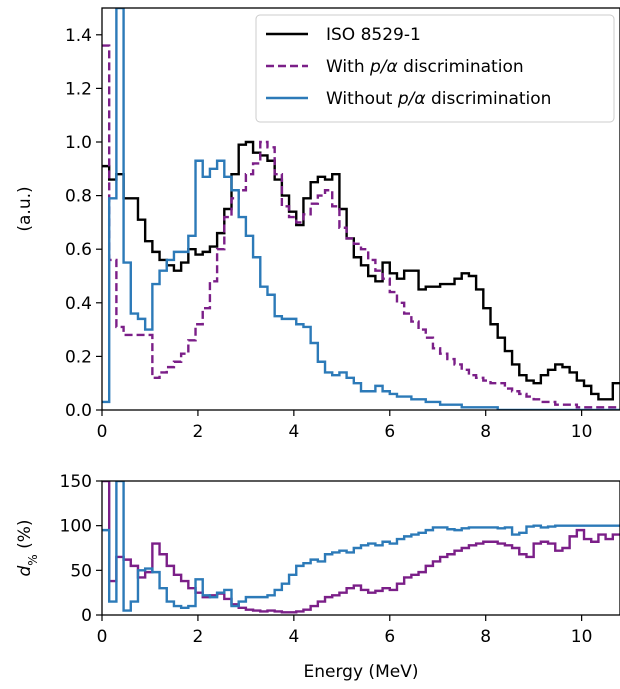 The width and height of the screenshot is (620, 689). I want to click on y-tick-label: 1.2, so click(78, 89).